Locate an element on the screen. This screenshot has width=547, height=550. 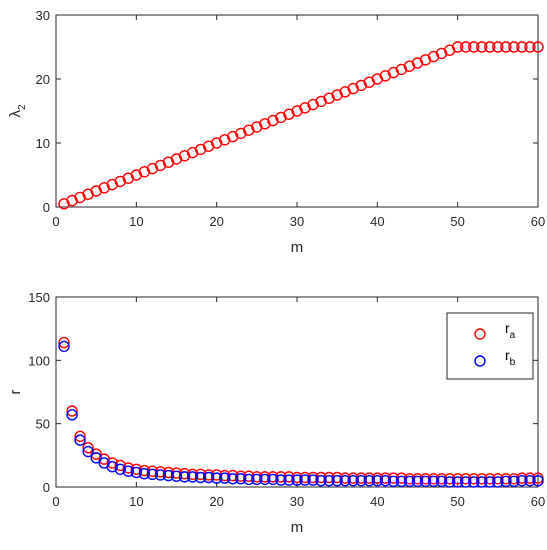
r-y-tick-label: 50 is located at coordinates (43, 424).